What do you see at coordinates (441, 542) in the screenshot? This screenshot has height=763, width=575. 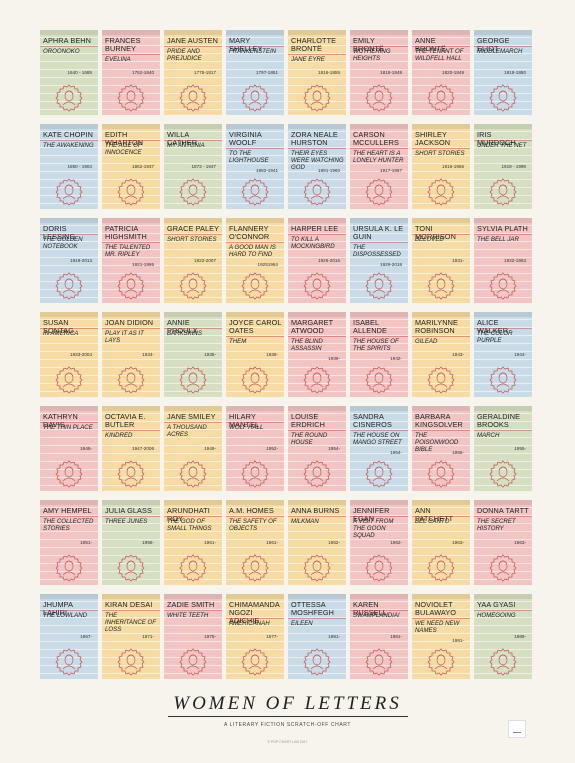 I see `author-card: ANN PATCHETT BEL CANTO 1963-` at bounding box center [441, 542].